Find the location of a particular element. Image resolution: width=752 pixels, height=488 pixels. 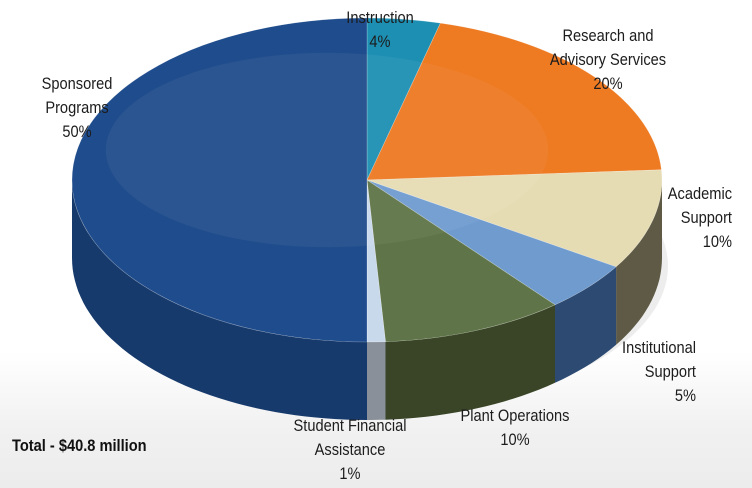

total-label: Total - $40.8 million is located at coordinates (79, 445).